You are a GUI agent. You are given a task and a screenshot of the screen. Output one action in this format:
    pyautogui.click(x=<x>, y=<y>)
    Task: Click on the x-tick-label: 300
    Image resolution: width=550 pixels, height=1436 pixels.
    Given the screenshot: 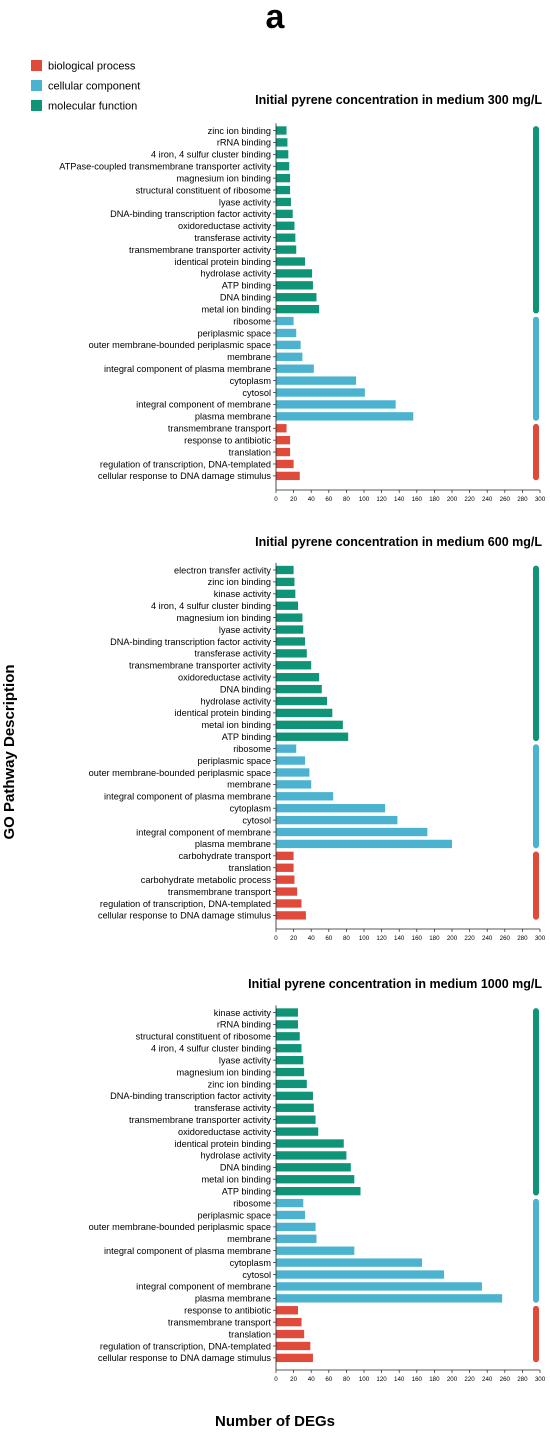 What is the action you would take?
    pyautogui.click(x=540, y=499)
    